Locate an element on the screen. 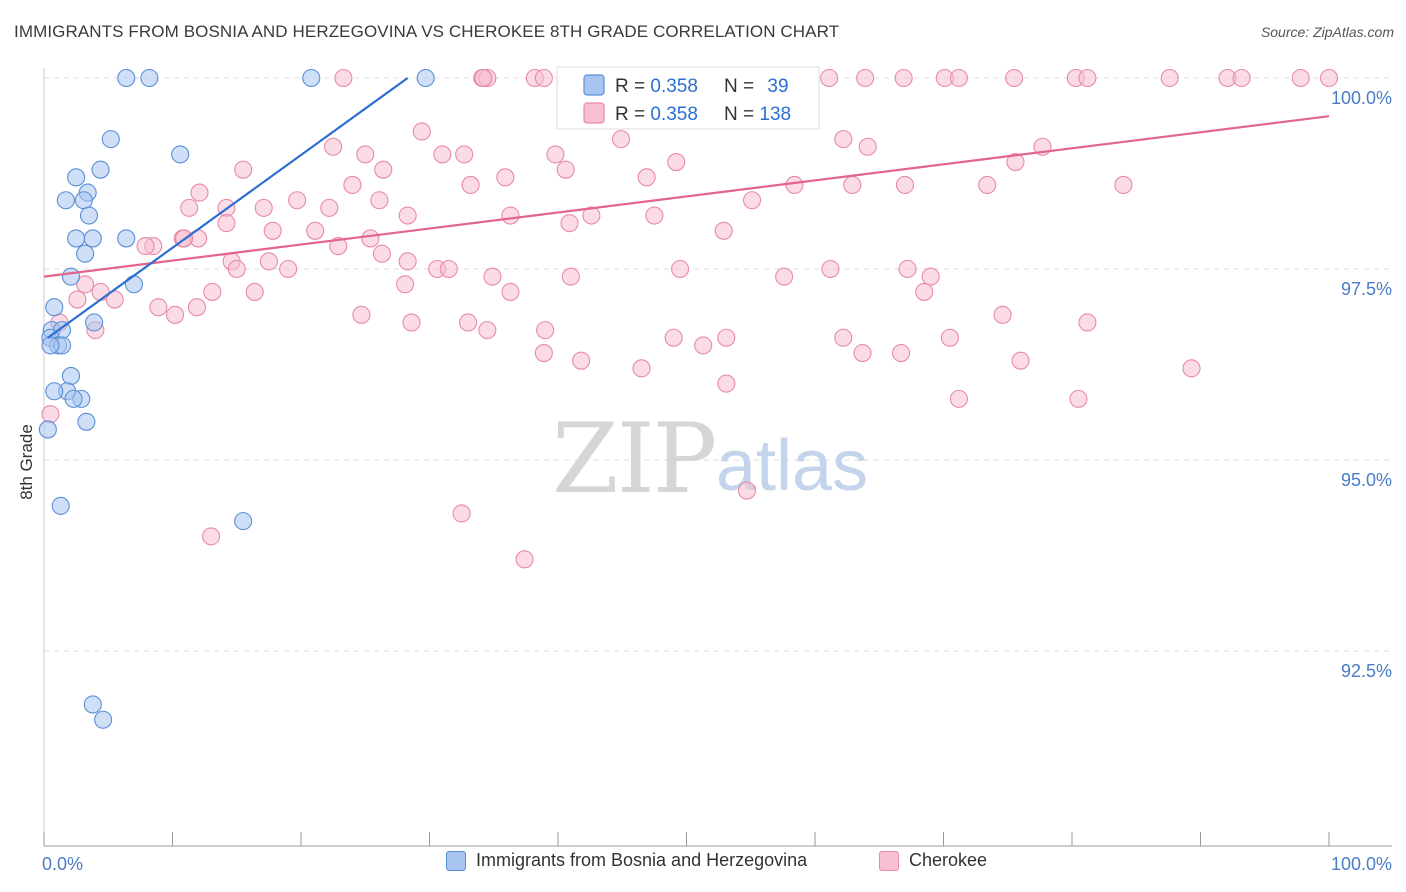 The width and height of the screenshot is (1406, 892). legend-item-bosnia: Immigrants from Bosnia and Herzegovina is located at coordinates (626, 860).